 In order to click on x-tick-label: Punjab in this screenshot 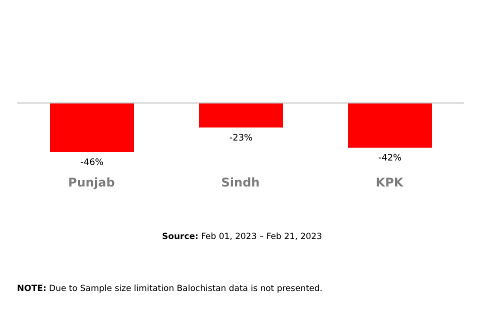, I will do `click(92, 183)`.